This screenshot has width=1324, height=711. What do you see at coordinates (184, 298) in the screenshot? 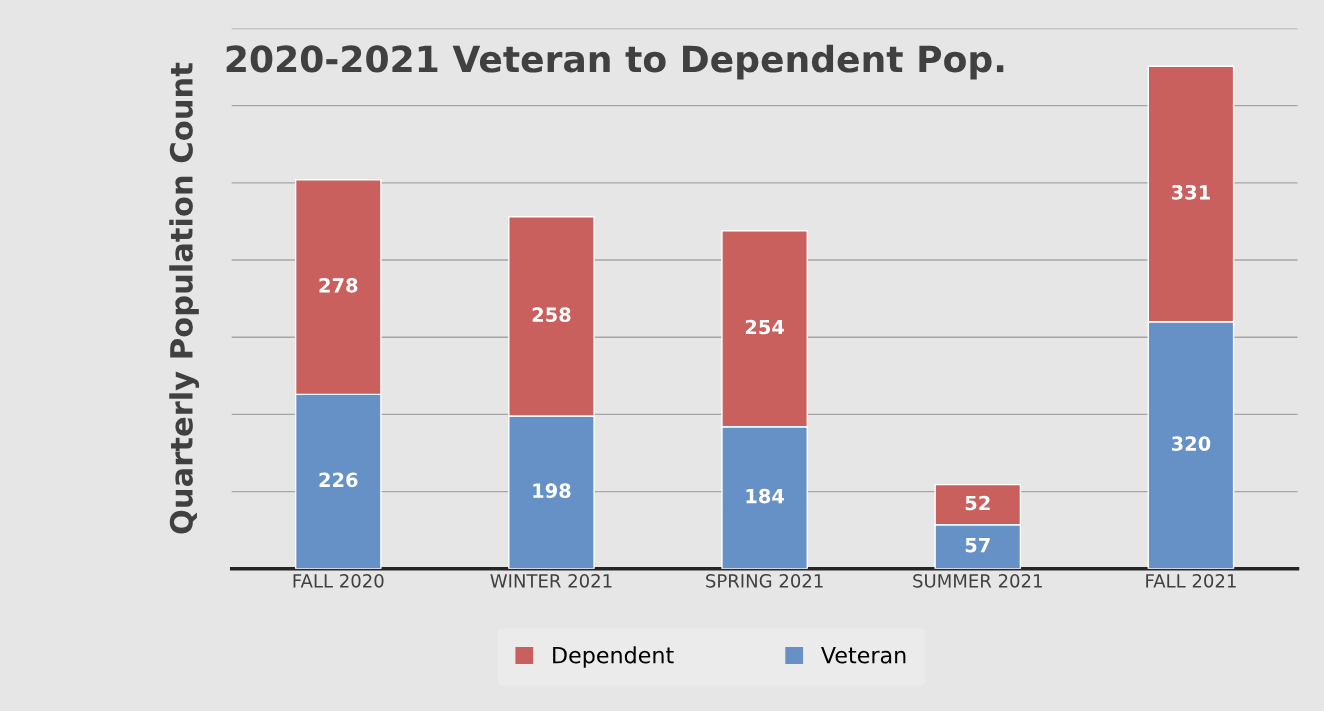
I see `y-axis-title: Quarterly Population Count` at bounding box center [184, 298].